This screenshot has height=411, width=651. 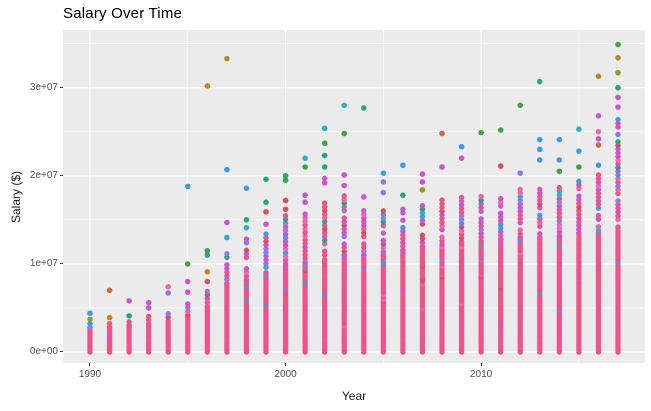 What do you see at coordinates (354, 396) in the screenshot?
I see `x-axis-title: Year` at bounding box center [354, 396].